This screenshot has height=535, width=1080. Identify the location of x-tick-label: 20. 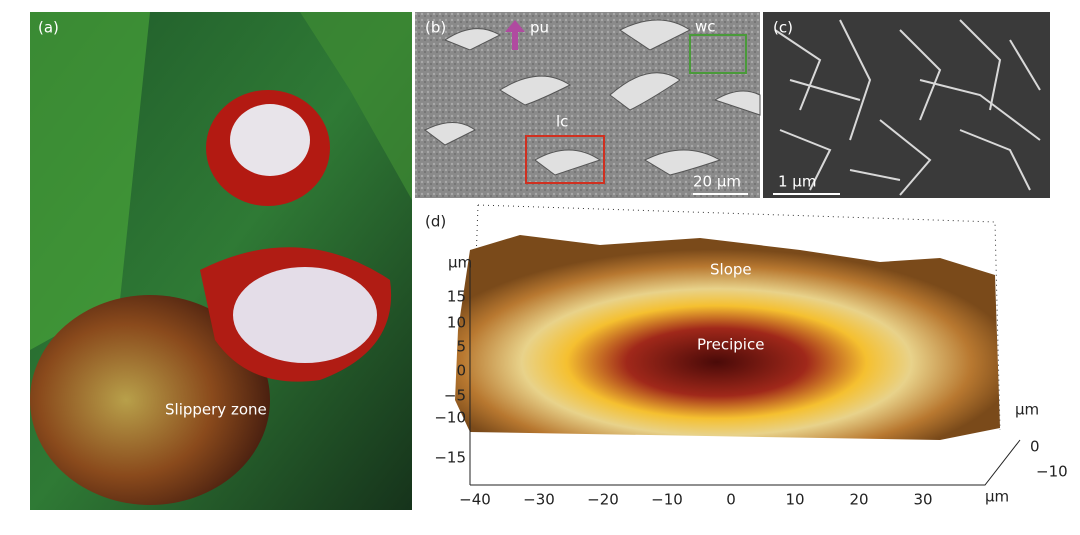
(858, 500).